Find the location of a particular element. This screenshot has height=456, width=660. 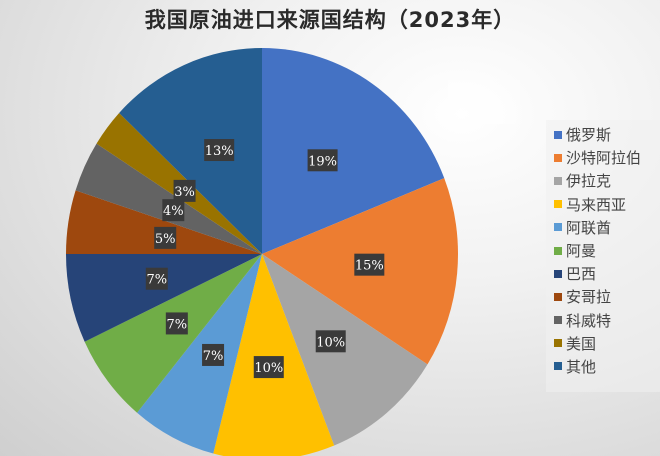

legend-label: 俄罗斯 is located at coordinates (589, 135).